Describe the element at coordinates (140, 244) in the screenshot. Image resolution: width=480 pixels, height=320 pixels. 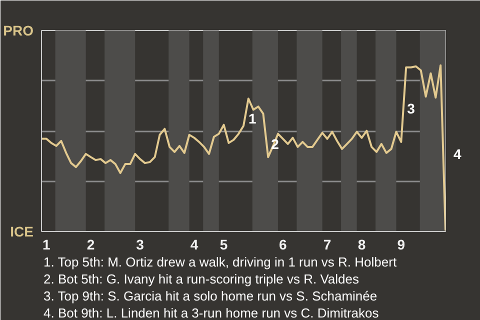
I see `x-tick-label: 3` at that location.